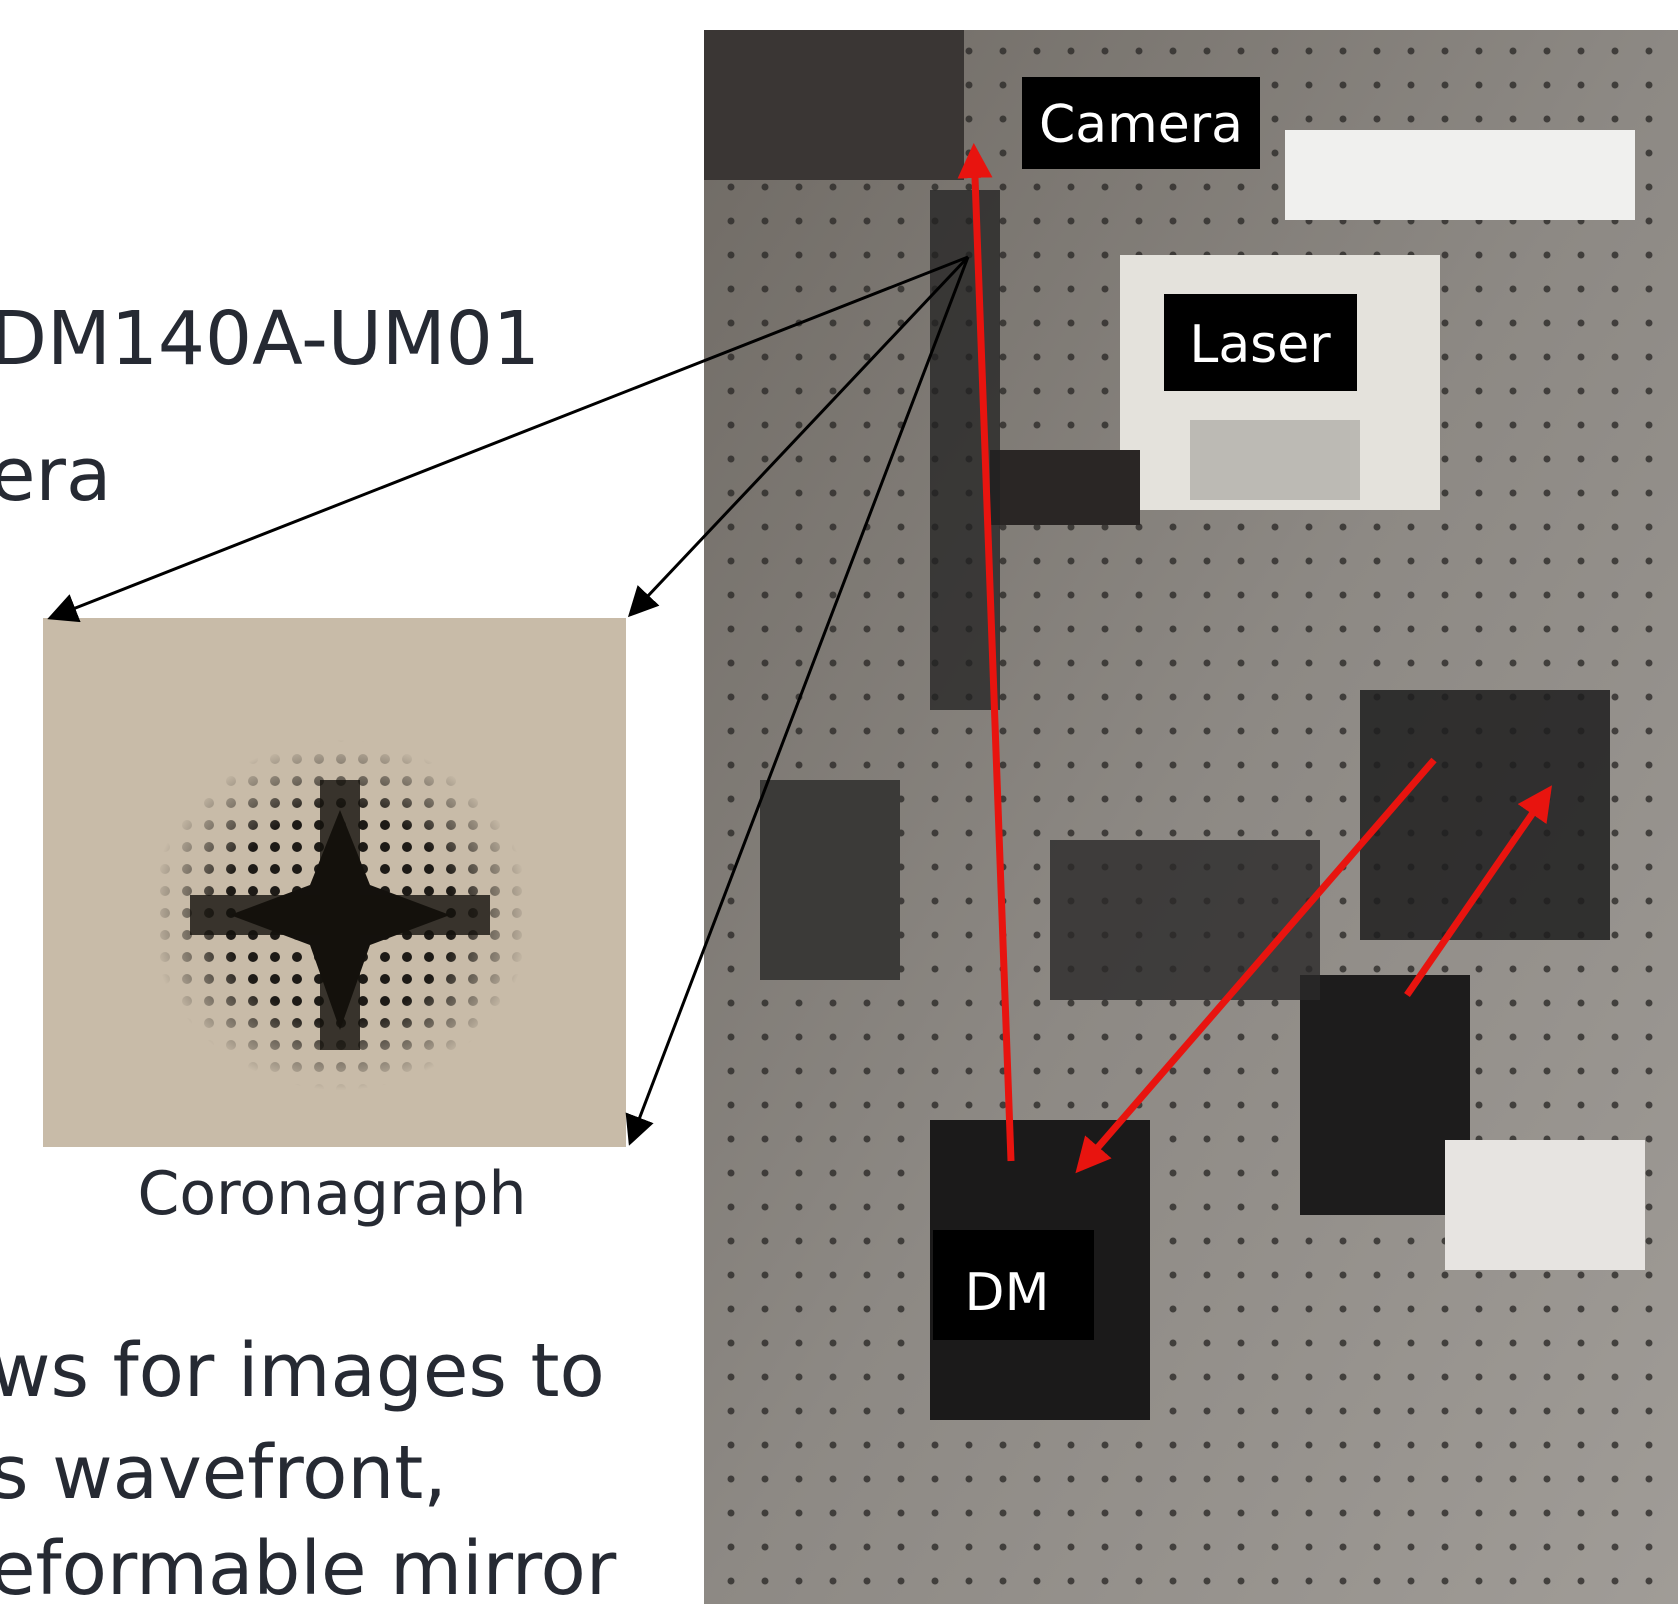 This screenshot has height=1604, width=1678. Describe the element at coordinates (1260, 345) in the screenshot. I see `photo-label: Laser` at that location.